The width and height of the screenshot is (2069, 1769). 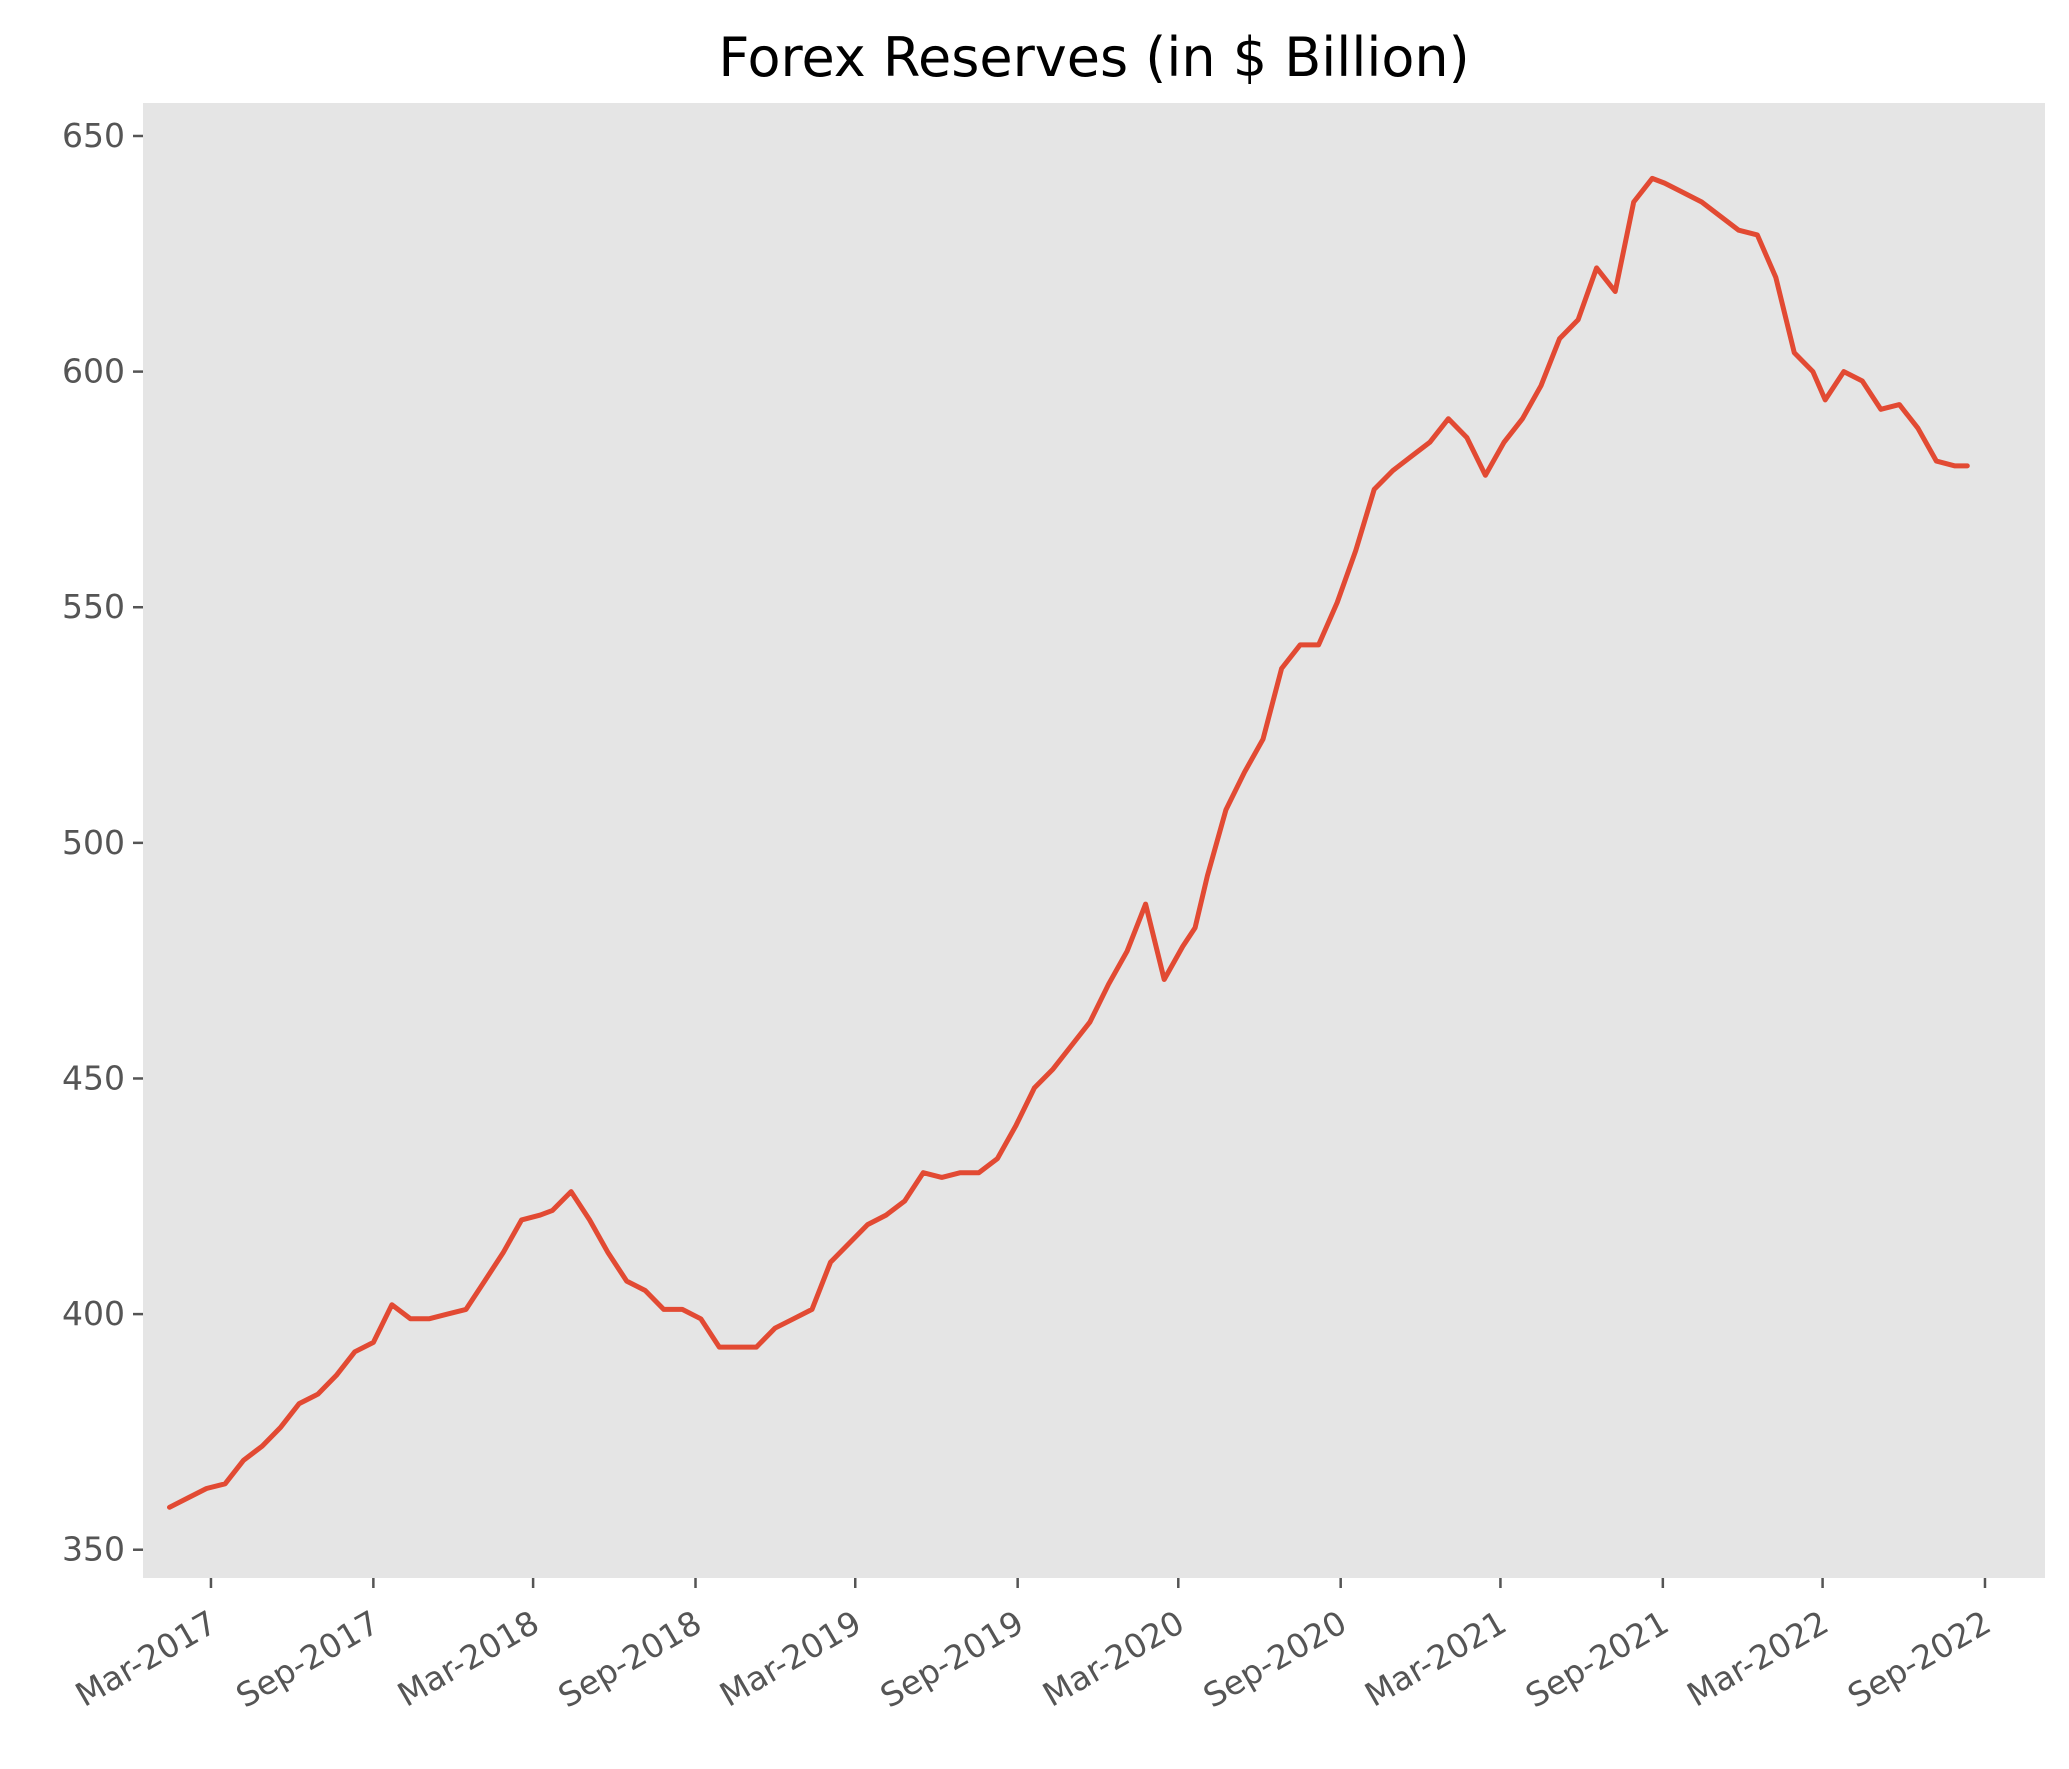 I want to click on x-tick-label: Sep-2017, so click(x=307, y=1659).